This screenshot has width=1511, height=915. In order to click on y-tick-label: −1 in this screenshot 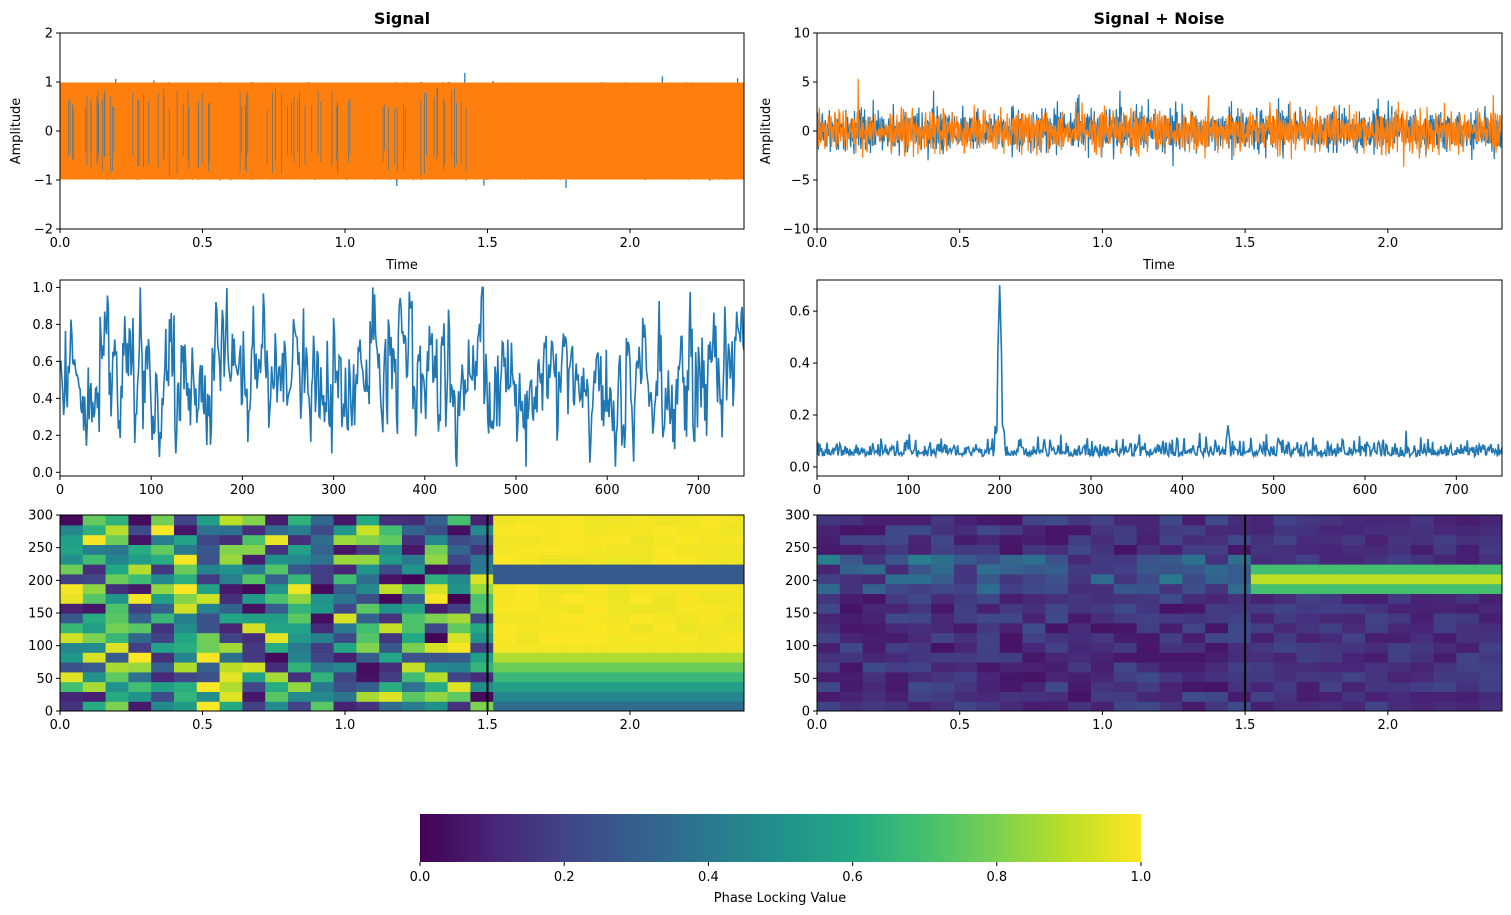, I will do `click(43, 181)`.